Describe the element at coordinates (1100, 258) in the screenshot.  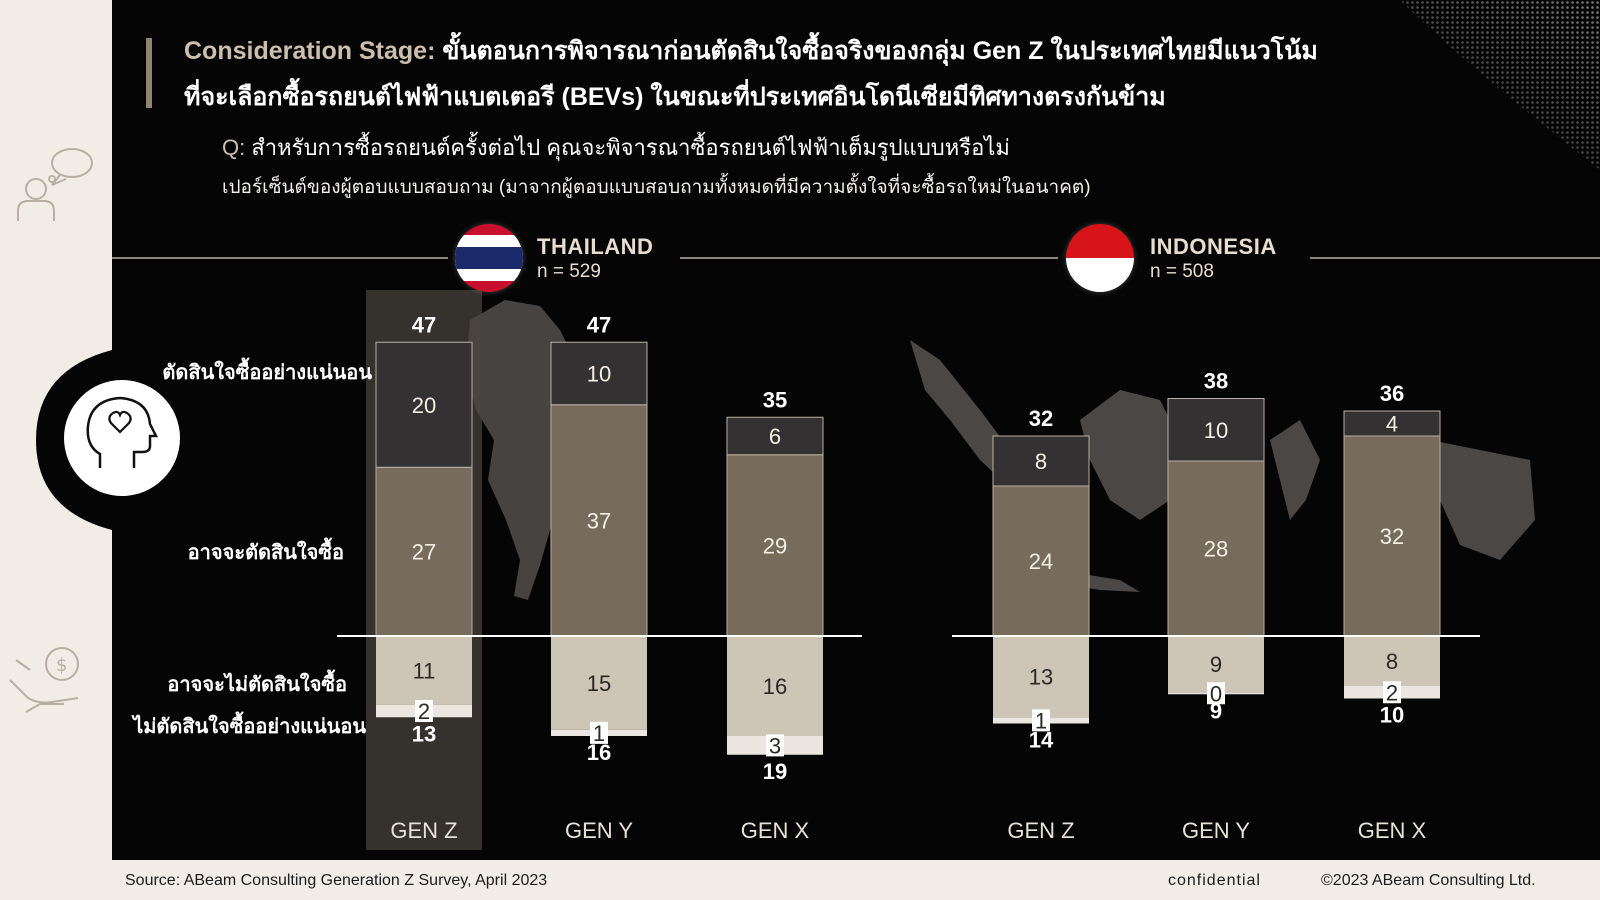
I see `indonesia-flag-icon` at that location.